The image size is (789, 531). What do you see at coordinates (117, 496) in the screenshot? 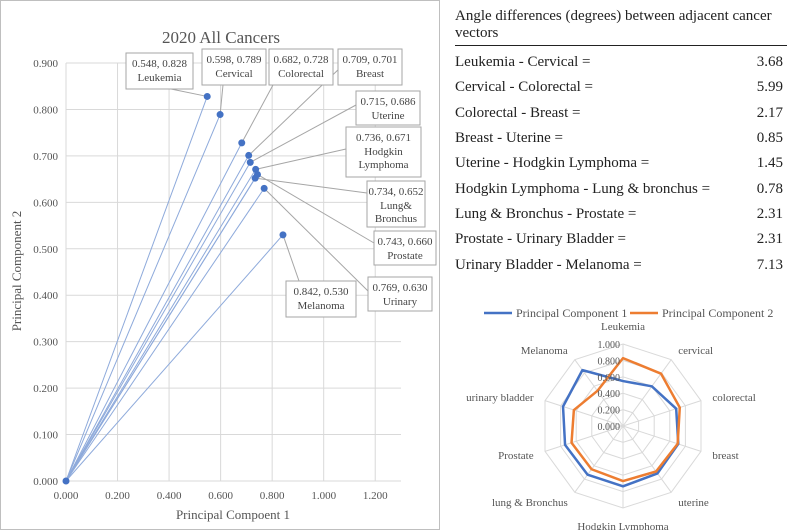
I see `x-tick-label: 0.200` at bounding box center [117, 496].